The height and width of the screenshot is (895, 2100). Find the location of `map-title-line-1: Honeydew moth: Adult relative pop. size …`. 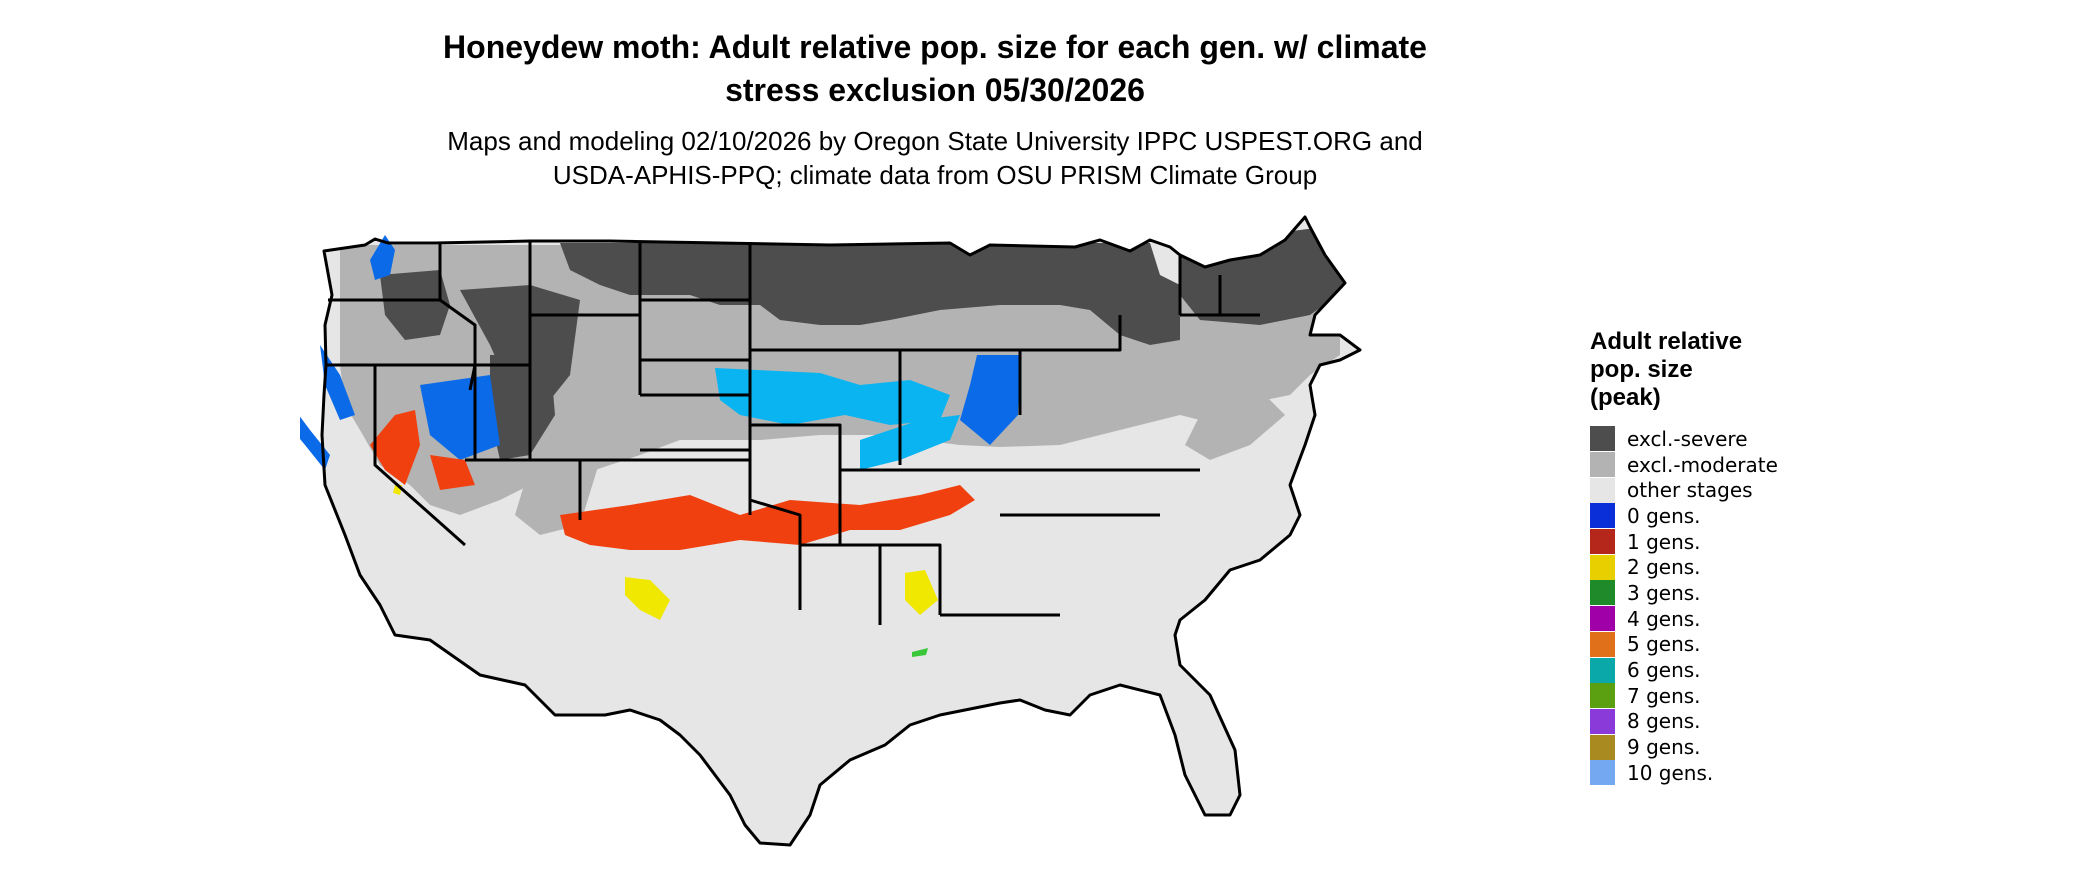

map-title-line-1: Honeydew moth: Adult relative pop. size … is located at coordinates (935, 47).